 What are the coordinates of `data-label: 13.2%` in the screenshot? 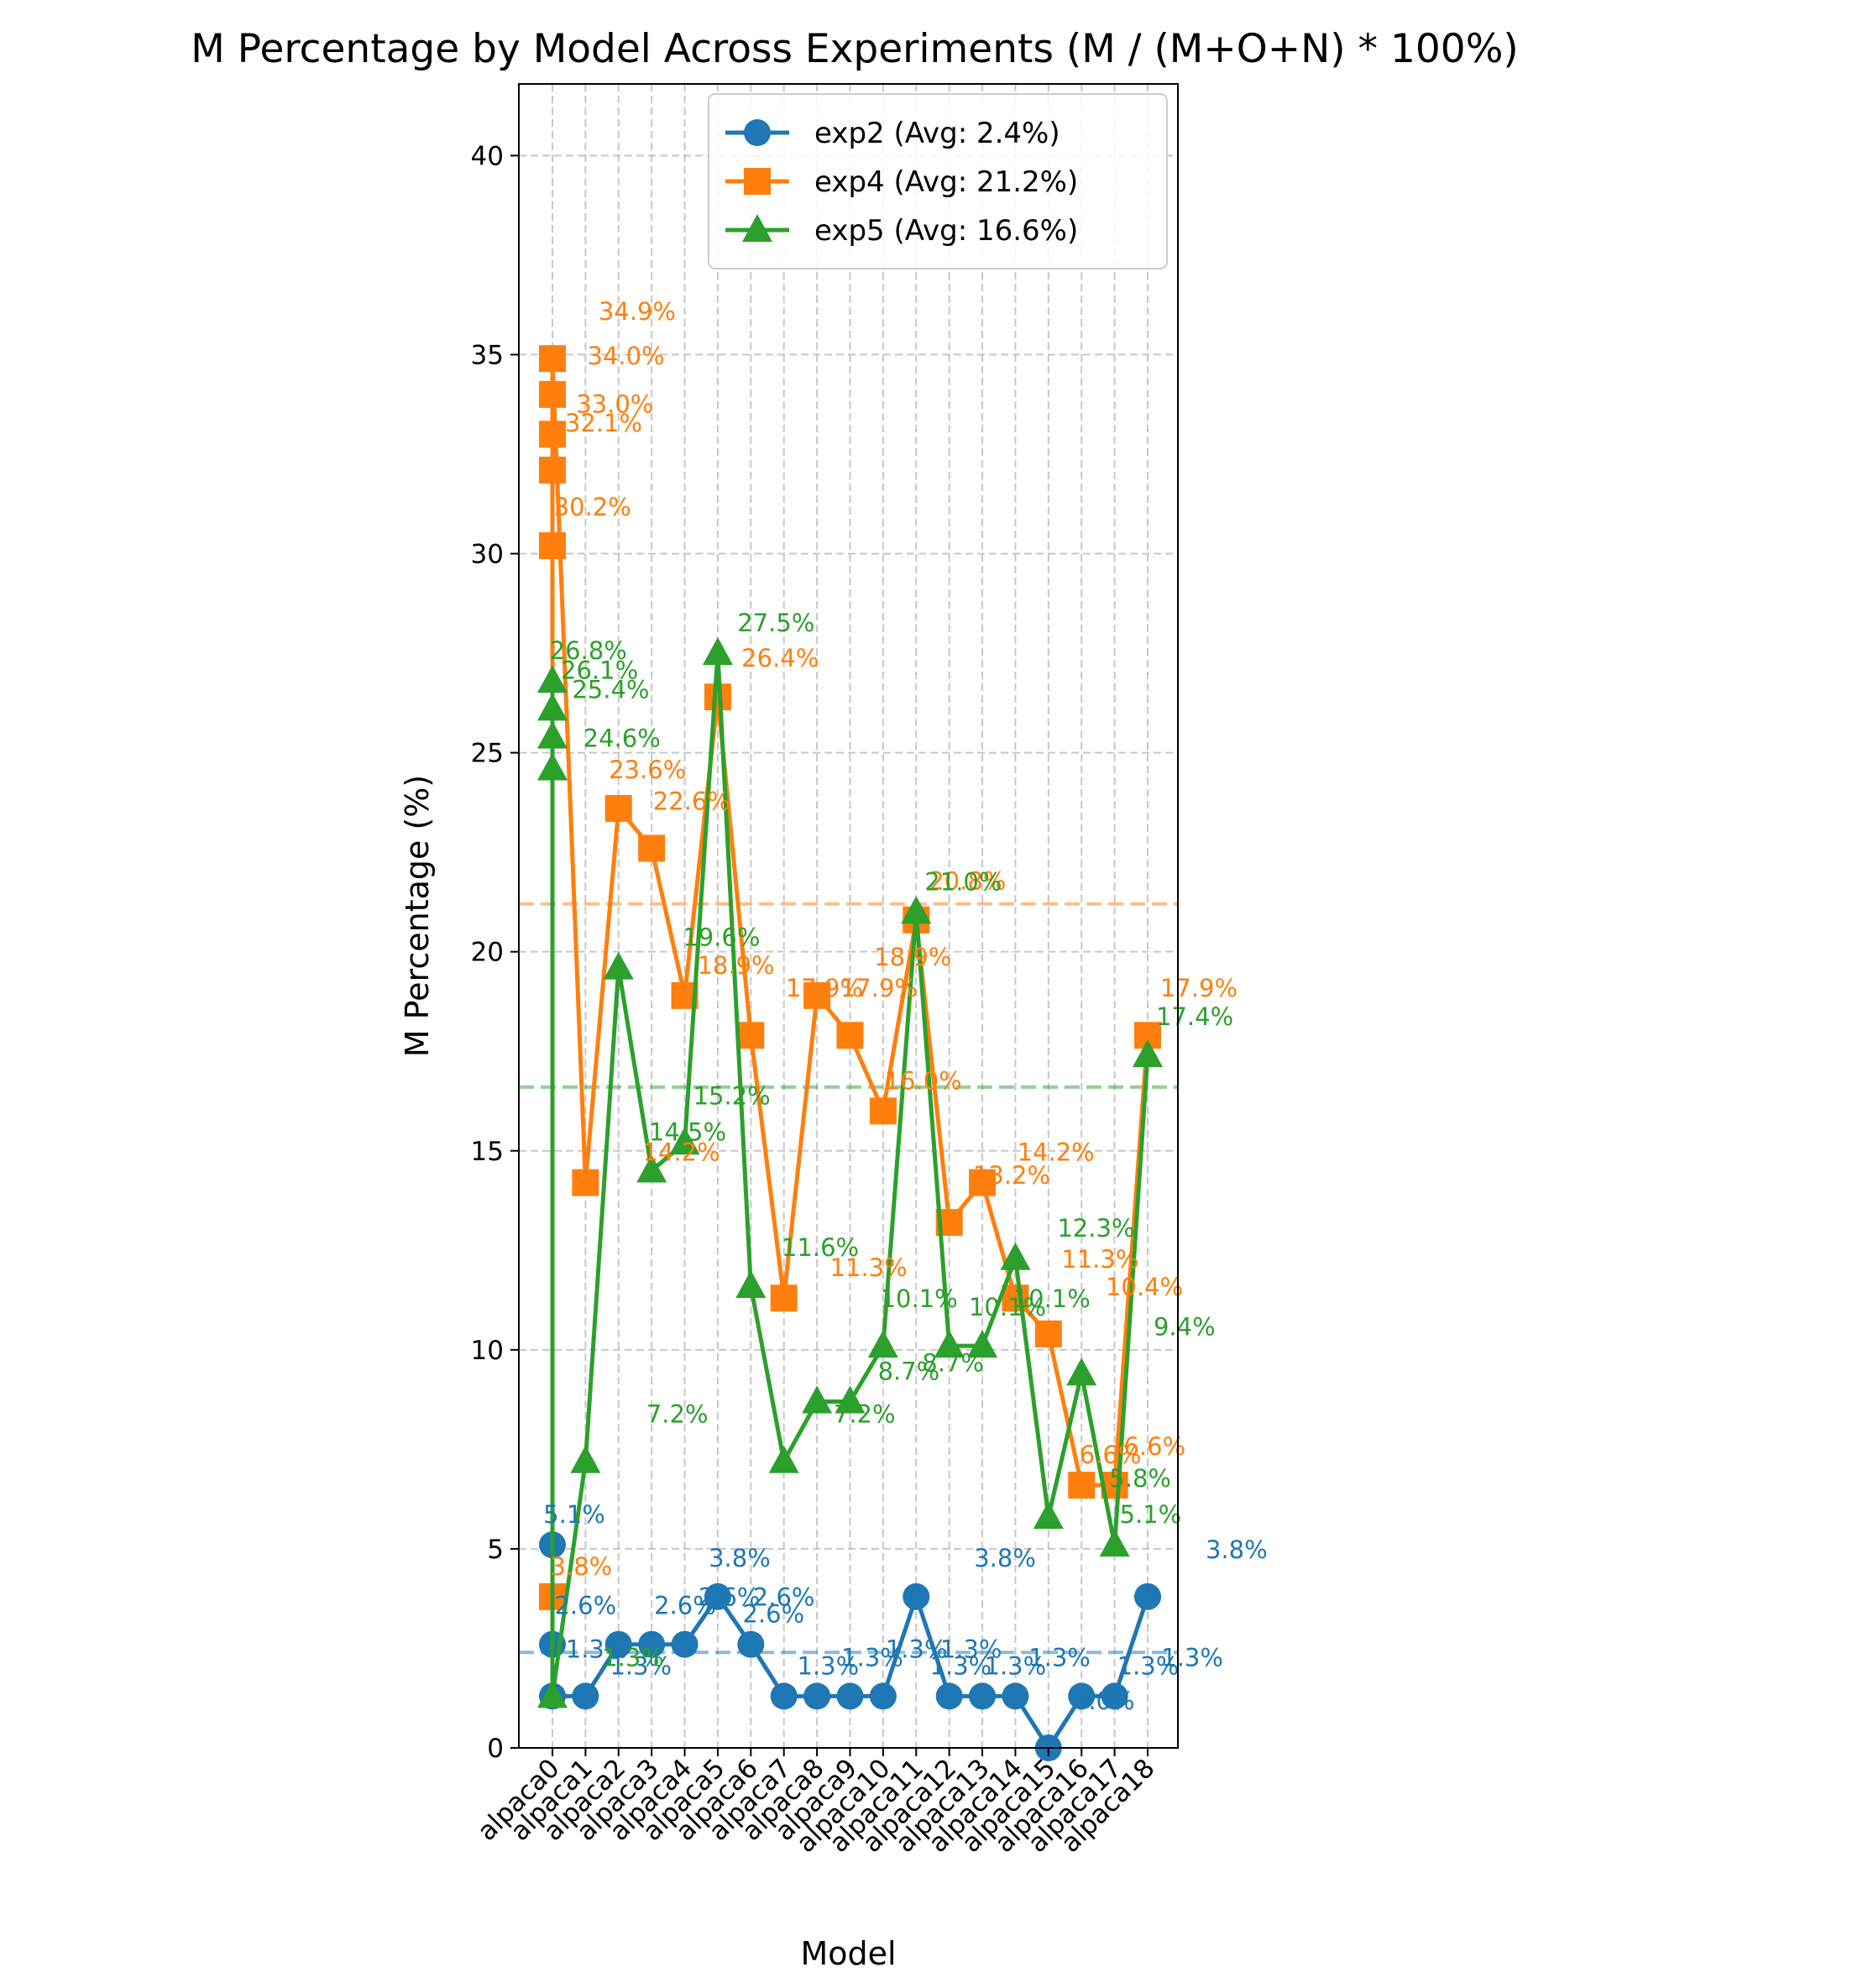 It's located at (1011, 1175).